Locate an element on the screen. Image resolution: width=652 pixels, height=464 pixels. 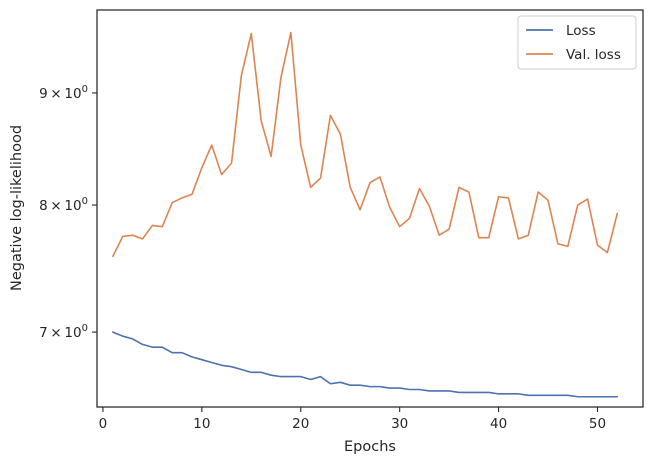
x-tick-label: 10 is located at coordinates (201, 424).